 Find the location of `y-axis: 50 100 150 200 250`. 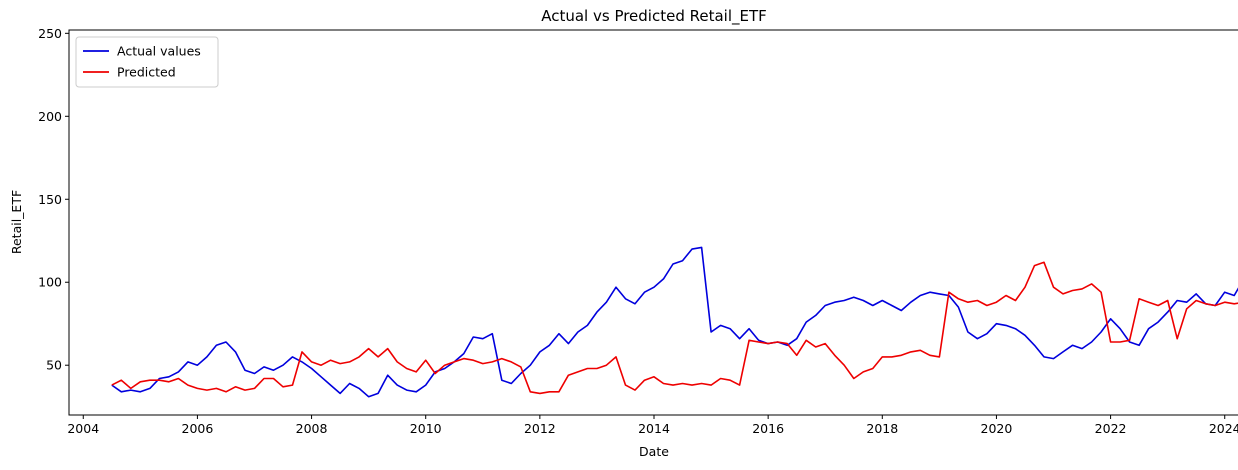

y-axis: 50 100 150 200 250 is located at coordinates (53, 199).